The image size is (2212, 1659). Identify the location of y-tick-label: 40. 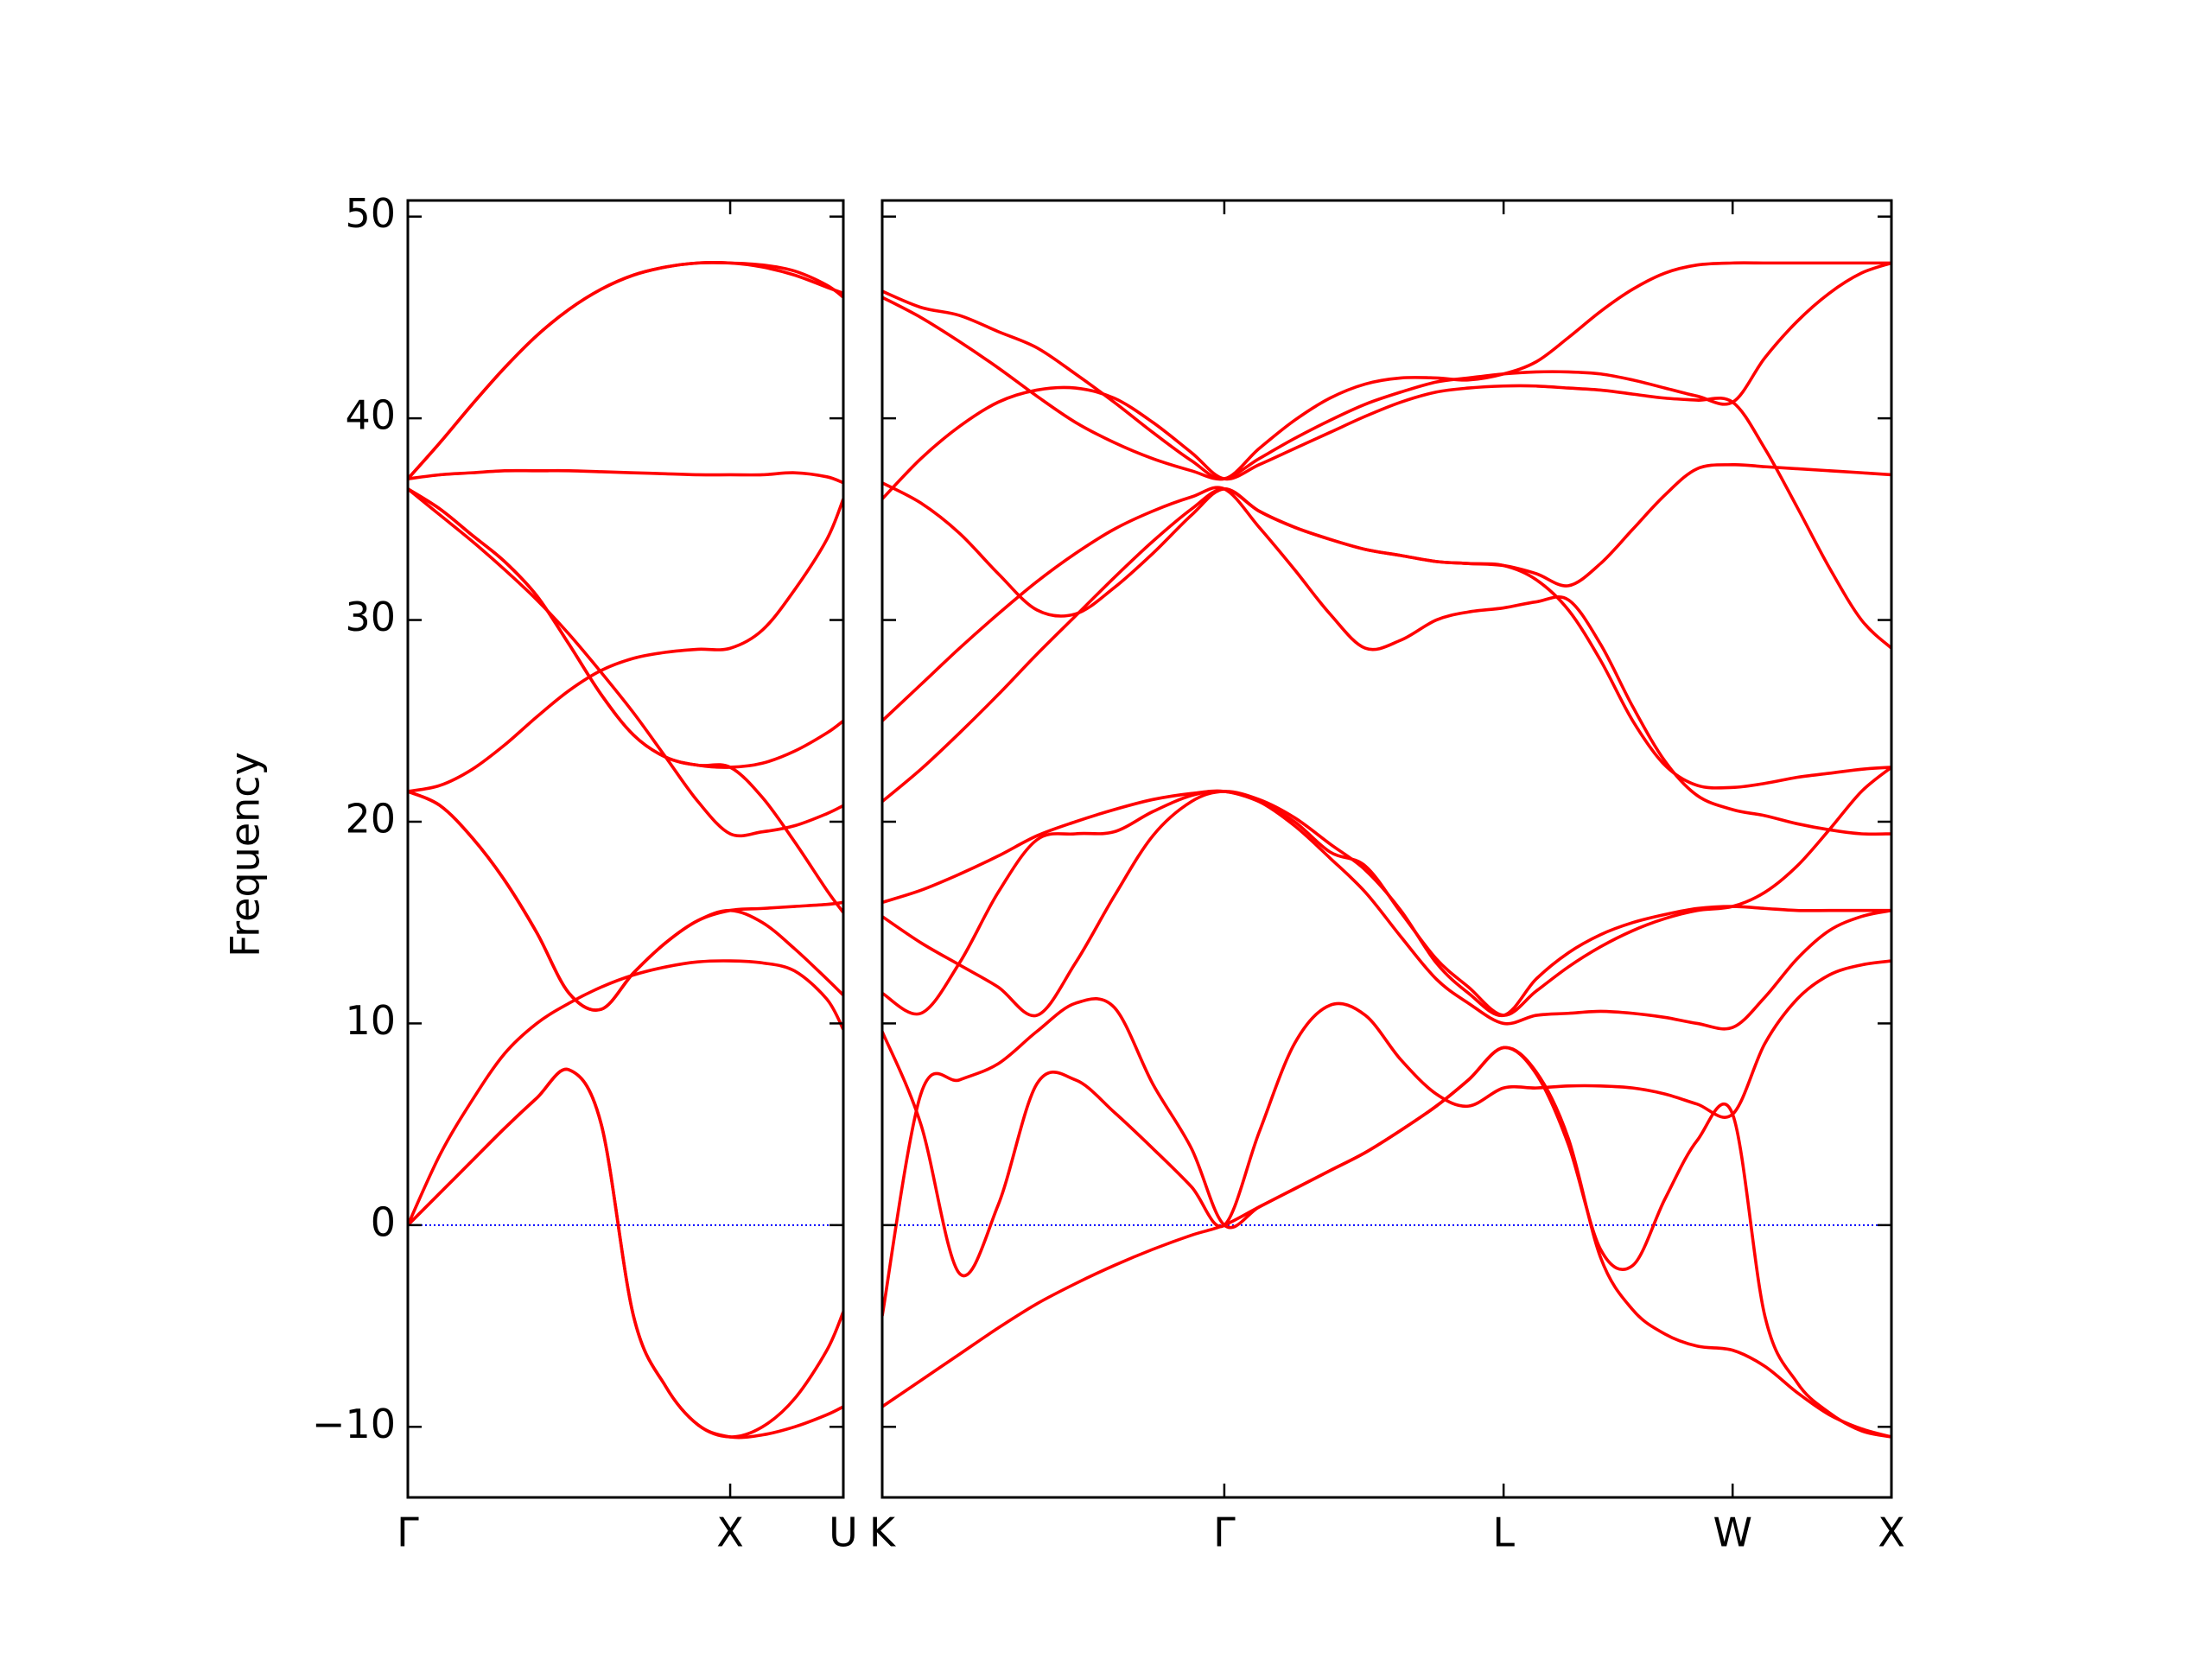
(370, 415).